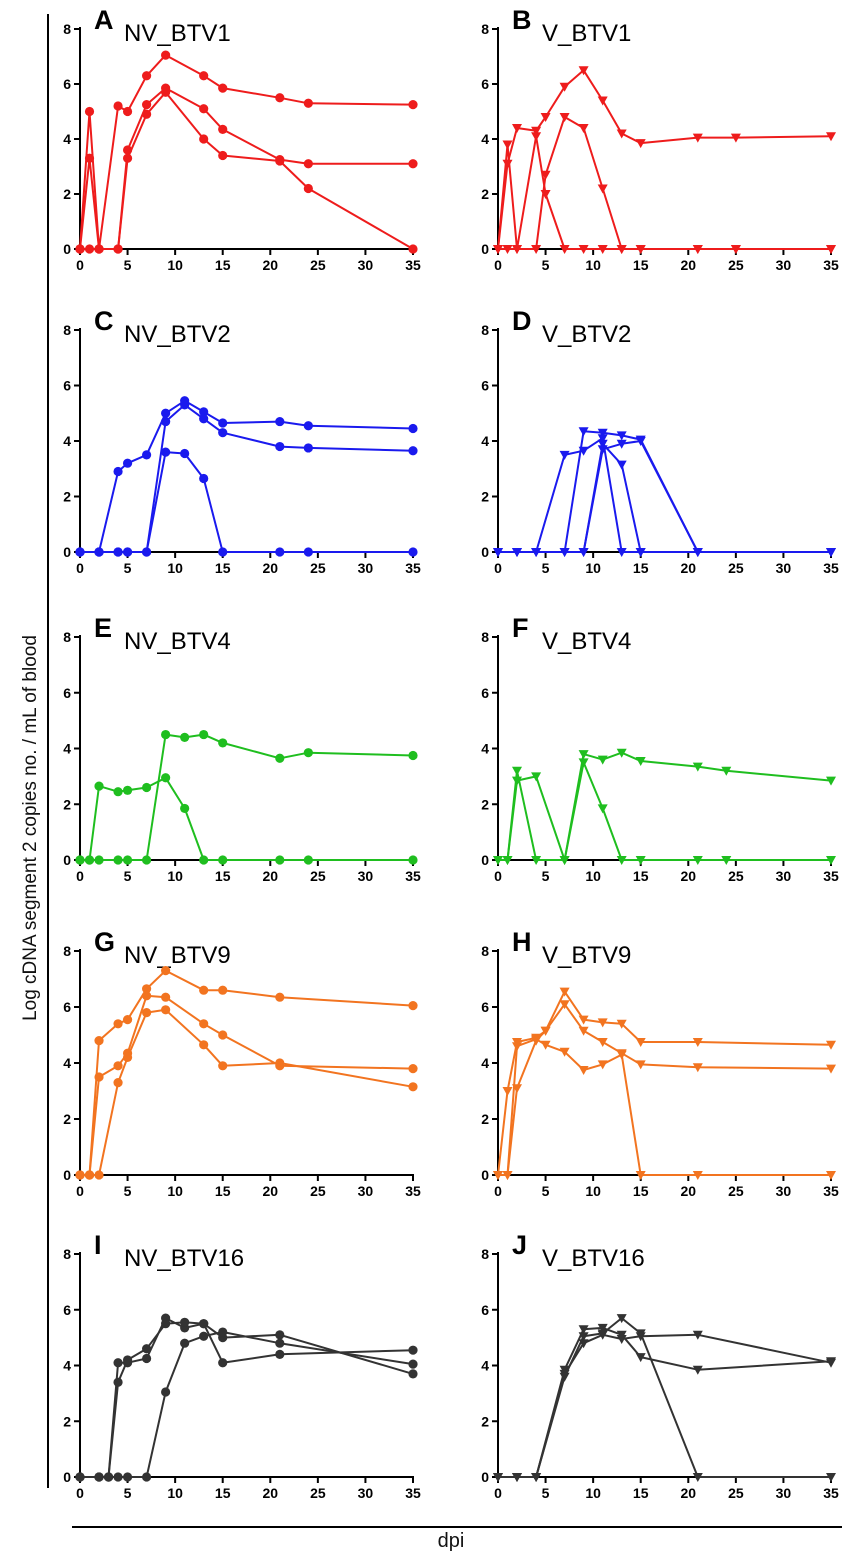 The width and height of the screenshot is (842, 1555). What do you see at coordinates (67, 1119) in the screenshot?
I see `y-tick-label: 2` at bounding box center [67, 1119].